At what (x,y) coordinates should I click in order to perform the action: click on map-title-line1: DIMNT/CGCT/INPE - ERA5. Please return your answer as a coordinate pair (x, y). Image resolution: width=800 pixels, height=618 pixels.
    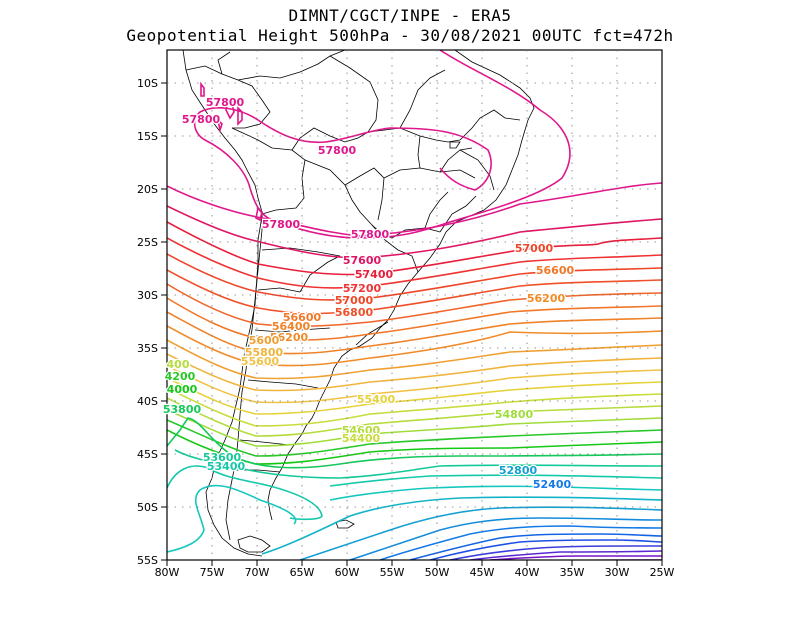
    Looking at the image, I should click on (400, 15).